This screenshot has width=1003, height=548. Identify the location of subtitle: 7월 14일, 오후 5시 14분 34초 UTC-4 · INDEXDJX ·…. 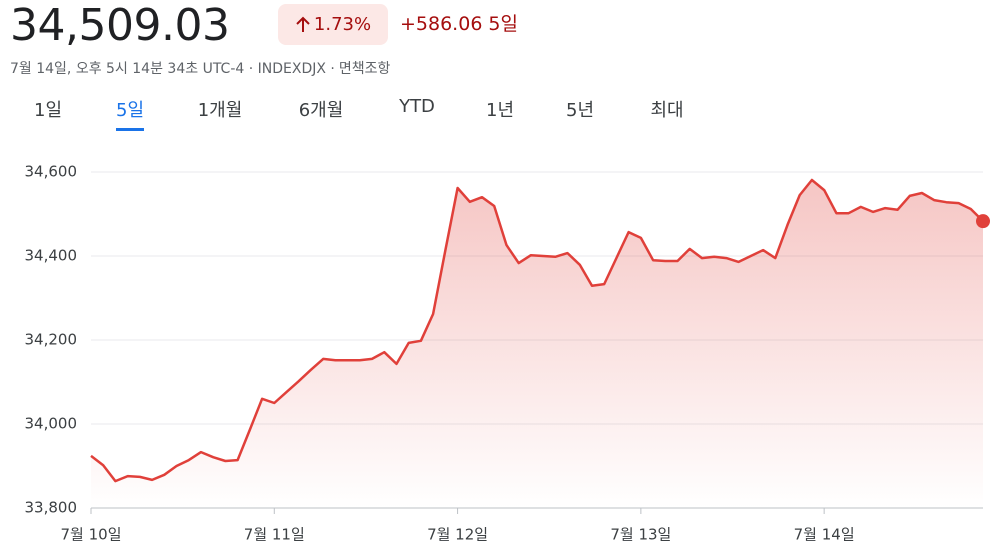
(200, 68).